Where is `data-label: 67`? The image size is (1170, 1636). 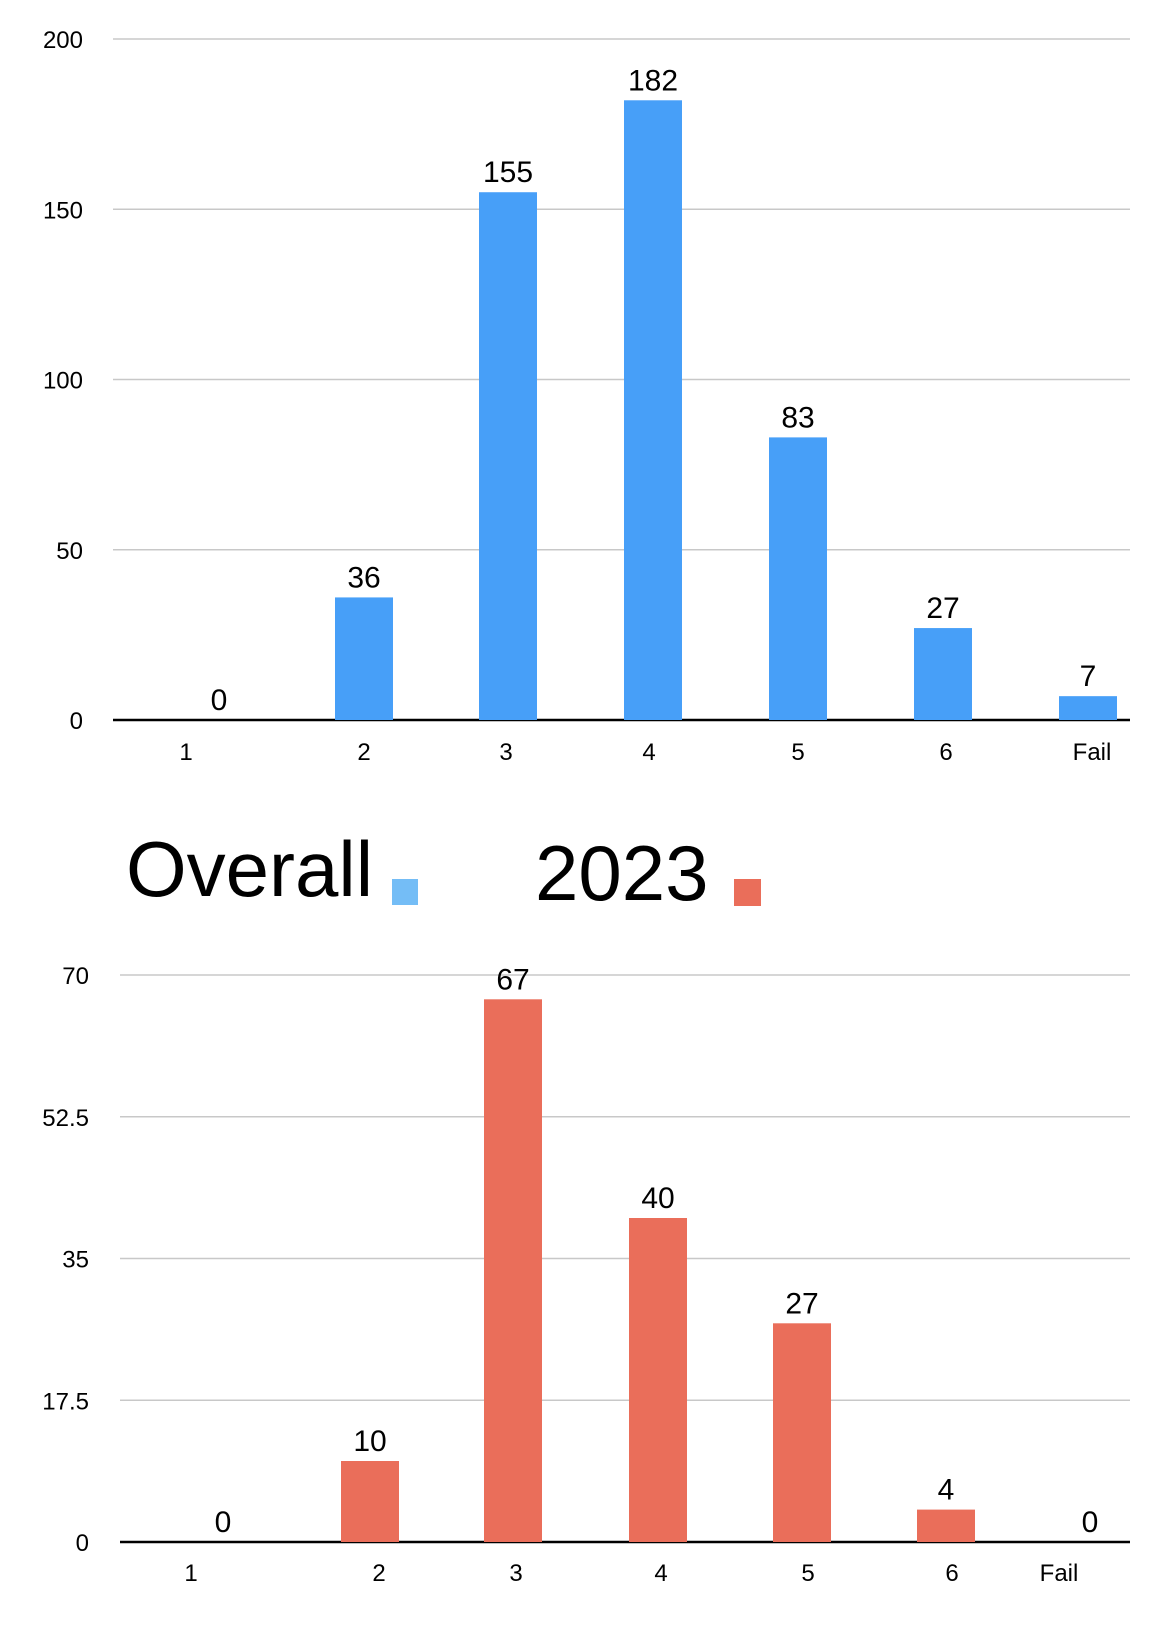
data-label: 67 is located at coordinates (512, 979).